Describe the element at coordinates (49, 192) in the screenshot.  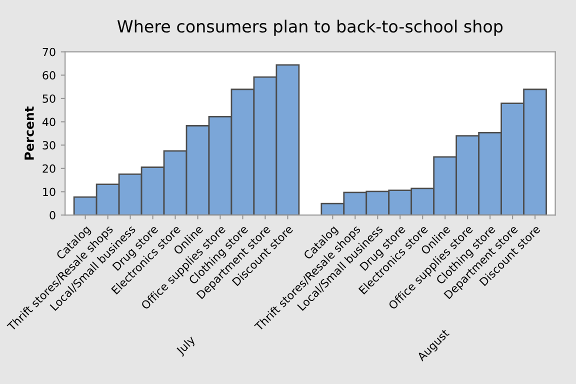
I see `y-tick-label: 10` at that location.